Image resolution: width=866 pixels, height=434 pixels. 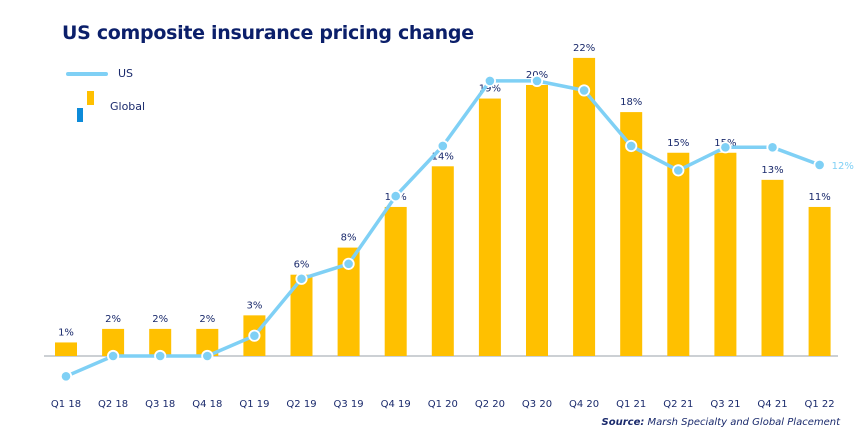 What do you see at coordinates (207, 404) in the screenshot?
I see `x-tick-label-3: Q4 18` at bounding box center [207, 404].